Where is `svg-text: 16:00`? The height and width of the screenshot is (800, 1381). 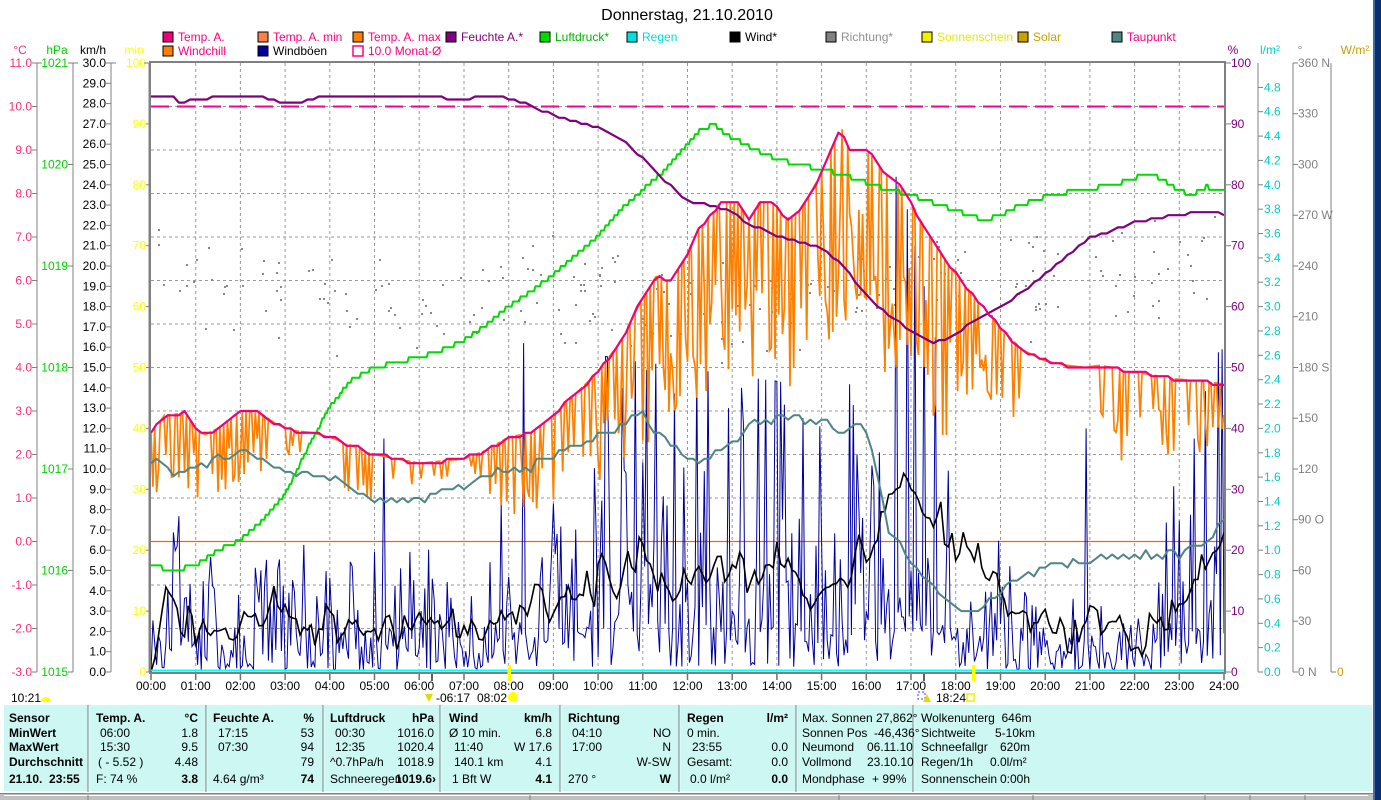 svg-text: 16:00 is located at coordinates (866, 686).